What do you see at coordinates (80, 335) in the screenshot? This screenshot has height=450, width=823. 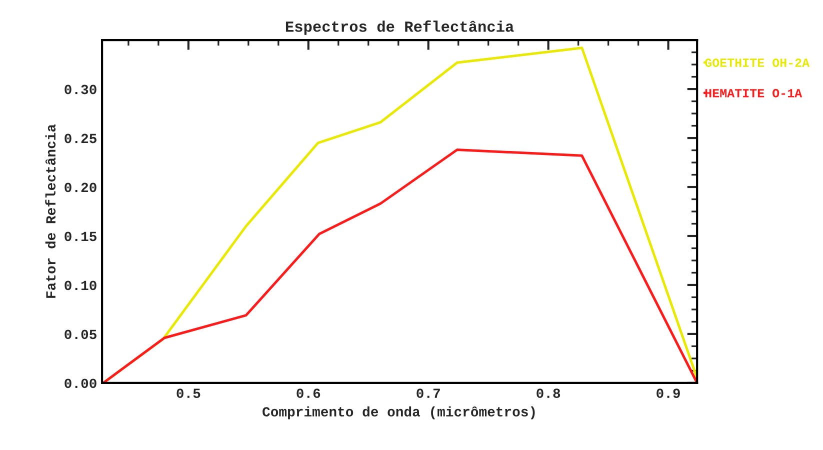 I see `y-tick-label: 0.05` at bounding box center [80, 335].